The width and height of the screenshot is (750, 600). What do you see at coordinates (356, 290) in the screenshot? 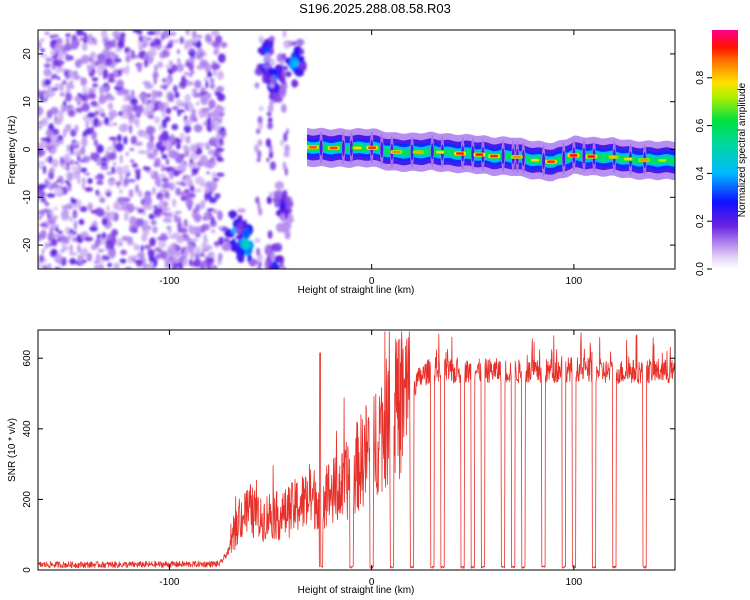
I see `spectrogram-x-label: Height of straight line (km)` at bounding box center [356, 290].